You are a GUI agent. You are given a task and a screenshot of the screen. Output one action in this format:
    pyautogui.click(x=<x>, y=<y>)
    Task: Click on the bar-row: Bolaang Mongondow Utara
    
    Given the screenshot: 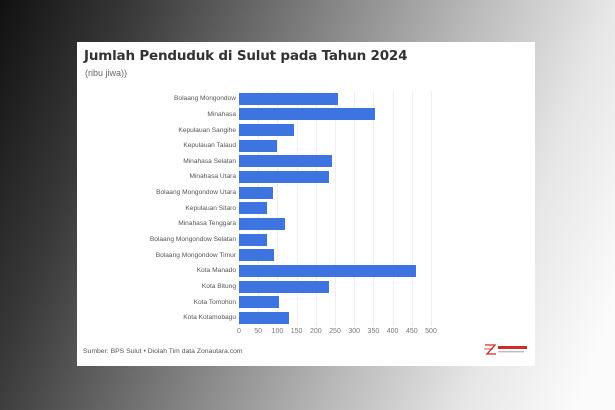 What is the action you would take?
    pyautogui.click(x=254, y=193)
    